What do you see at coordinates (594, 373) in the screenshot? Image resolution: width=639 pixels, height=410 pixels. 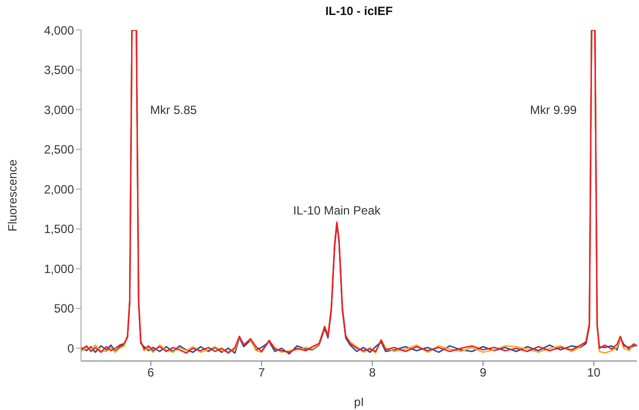 I see `x-tick-label: 10` at bounding box center [594, 373].